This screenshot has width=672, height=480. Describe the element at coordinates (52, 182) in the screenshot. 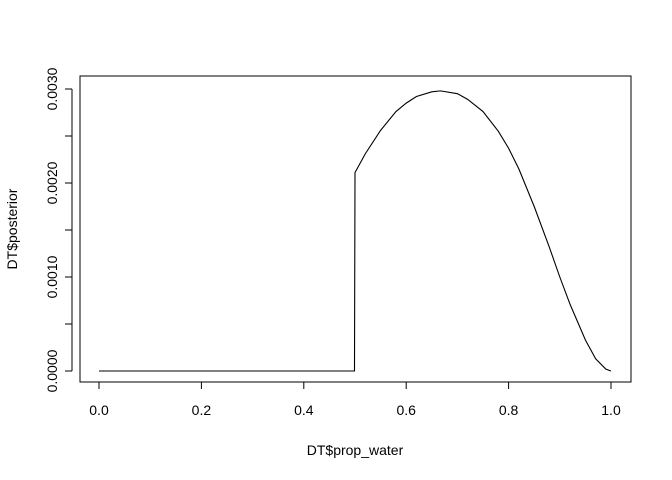

I see `y-tick-label: 0.0020` at that location.